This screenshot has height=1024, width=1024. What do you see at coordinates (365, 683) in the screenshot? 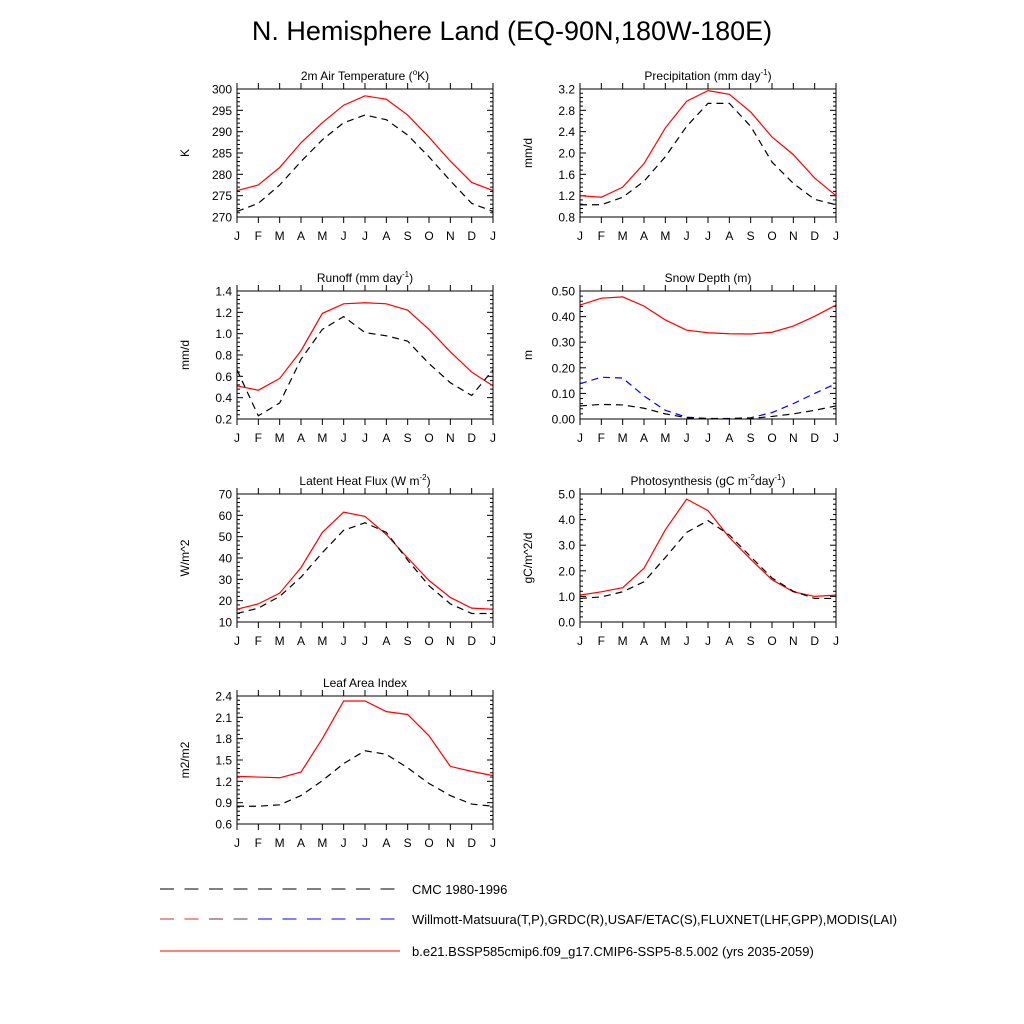
I see `panel-title: Leaf Area Index` at bounding box center [365, 683].